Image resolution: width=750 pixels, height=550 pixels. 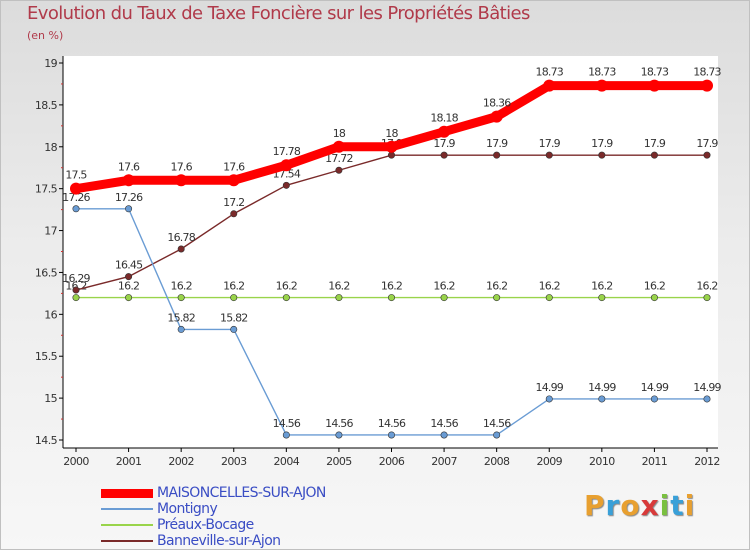 I want to click on x-tick-label: 2000, so click(x=76, y=461).